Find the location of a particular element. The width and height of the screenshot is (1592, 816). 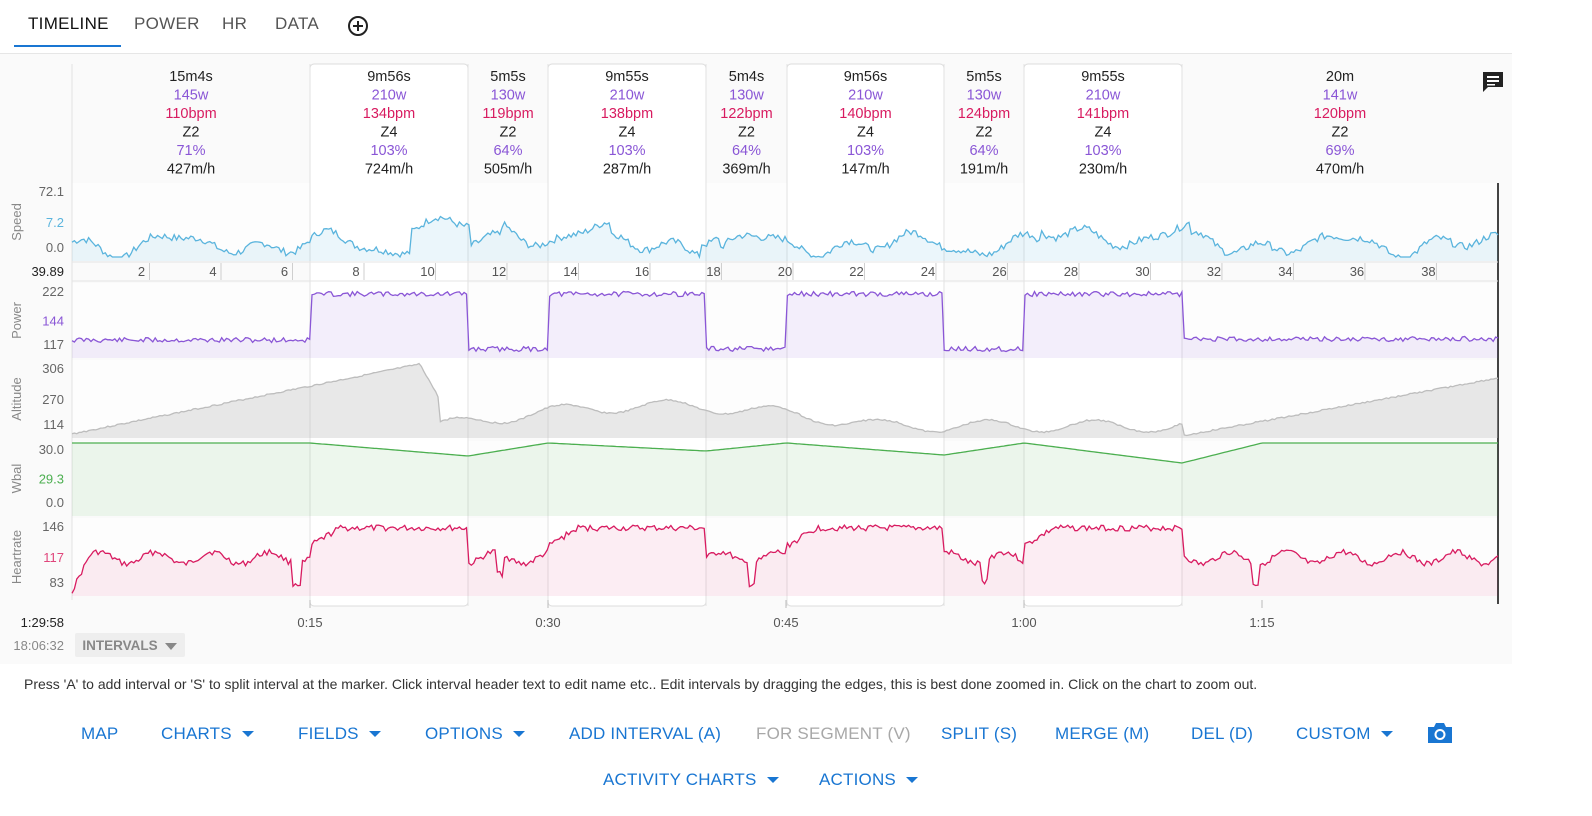

intervals-dropdown-label: INTERVALS is located at coordinates (119, 645).